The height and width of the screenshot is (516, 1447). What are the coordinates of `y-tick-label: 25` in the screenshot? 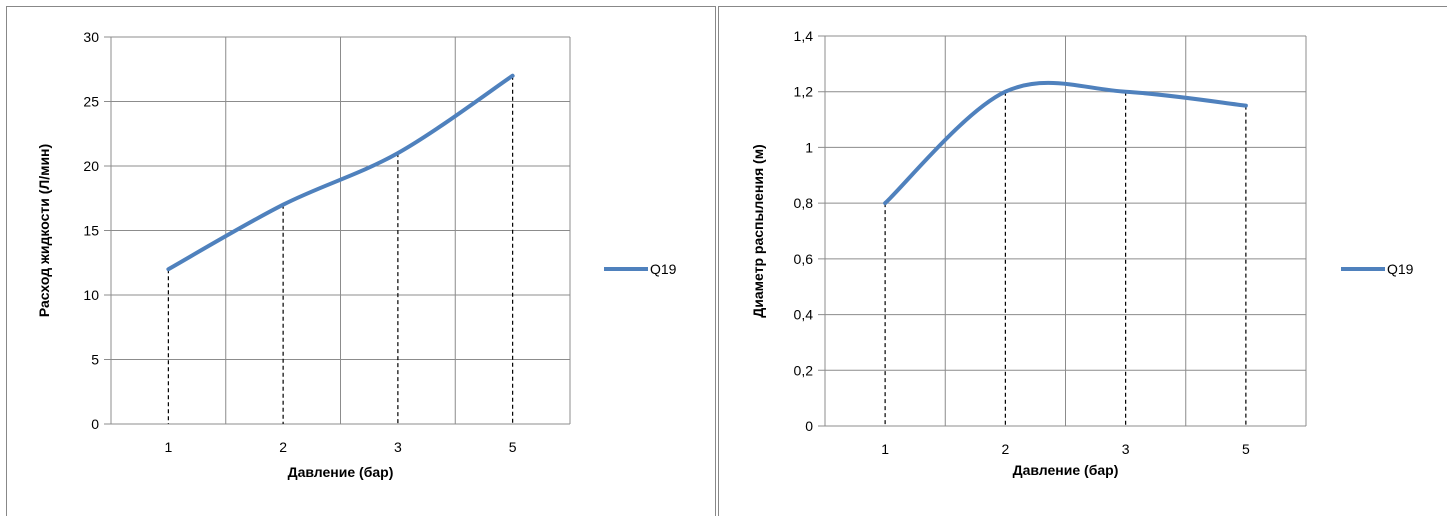 It's located at (91, 102).